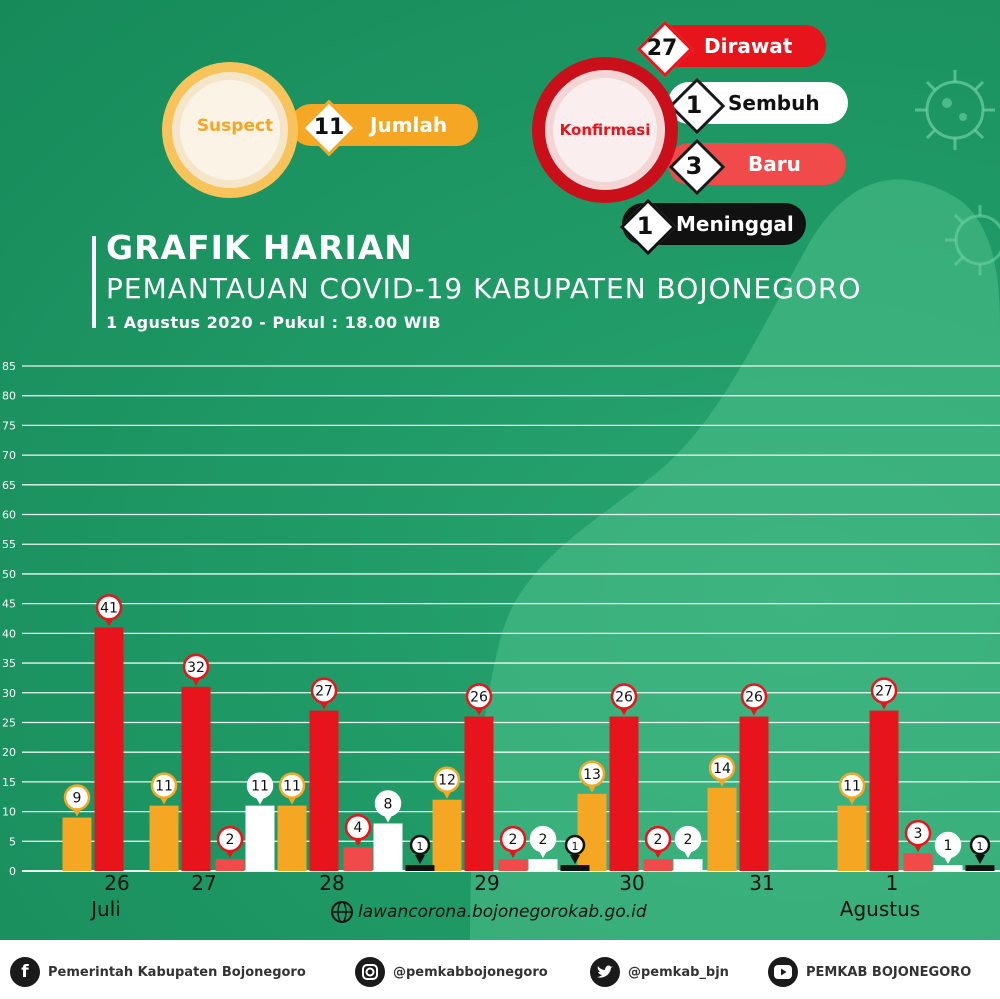  I want to click on y-tick-label: 60, so click(9, 515).